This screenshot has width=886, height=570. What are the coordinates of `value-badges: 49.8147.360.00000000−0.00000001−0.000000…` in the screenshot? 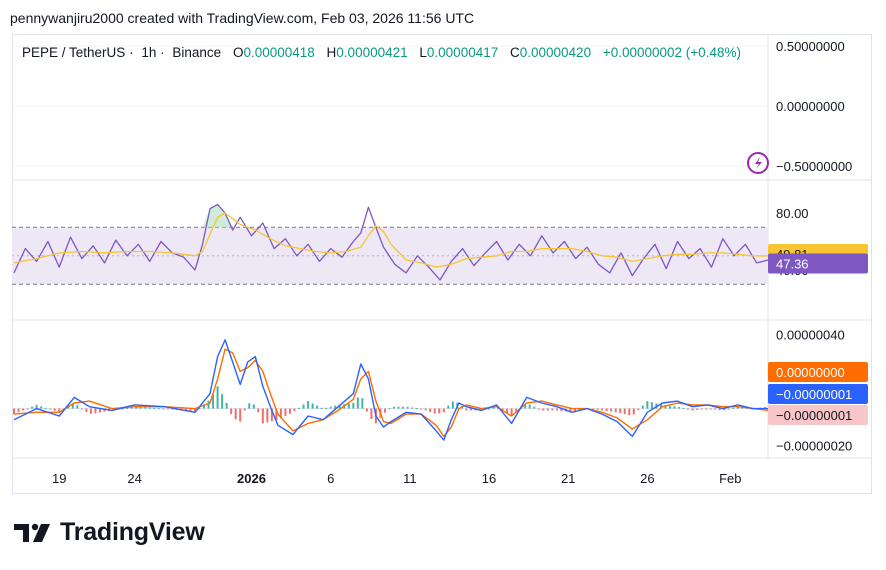 It's located at (818, 334).